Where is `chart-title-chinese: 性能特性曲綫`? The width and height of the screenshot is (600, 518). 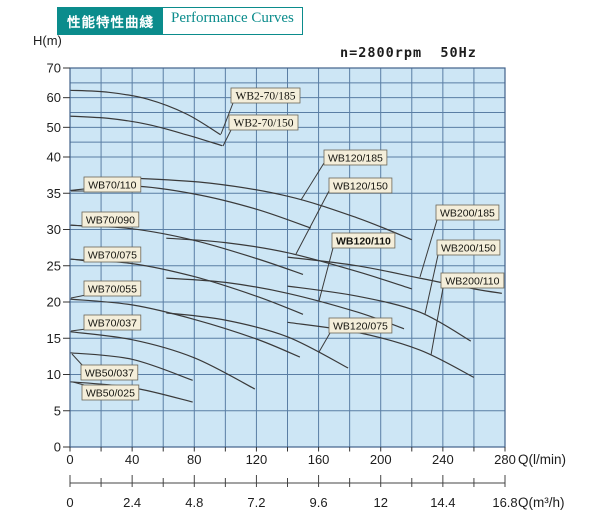 chart-title-chinese: 性能特性曲綫 is located at coordinates (110, 21).